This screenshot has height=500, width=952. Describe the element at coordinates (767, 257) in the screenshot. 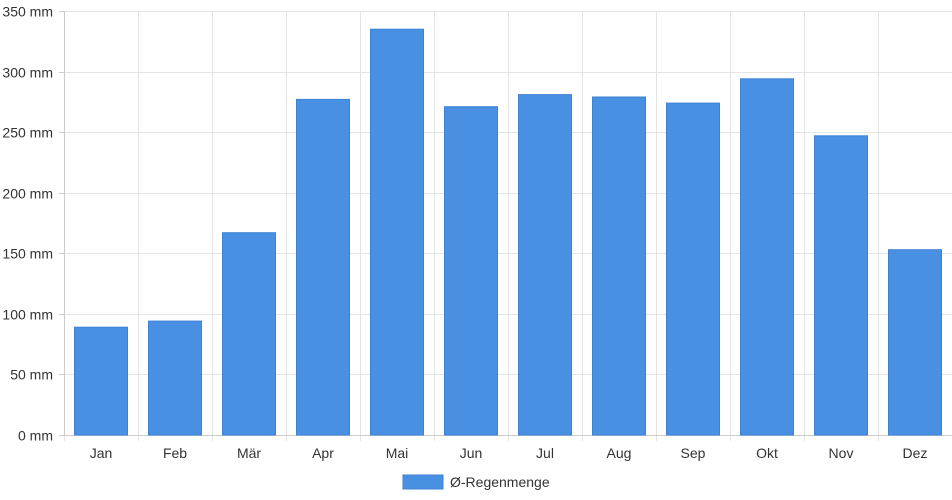

I see `bar-okt` at that location.